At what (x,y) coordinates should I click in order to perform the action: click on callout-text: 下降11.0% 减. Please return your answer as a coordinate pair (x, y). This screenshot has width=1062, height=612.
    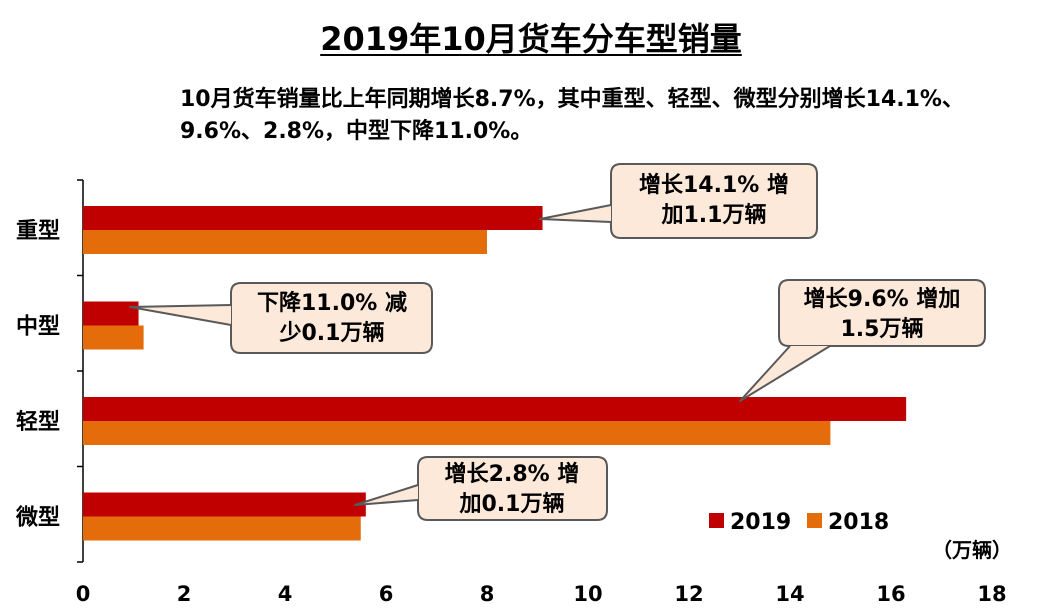
    Looking at the image, I should click on (332, 303).